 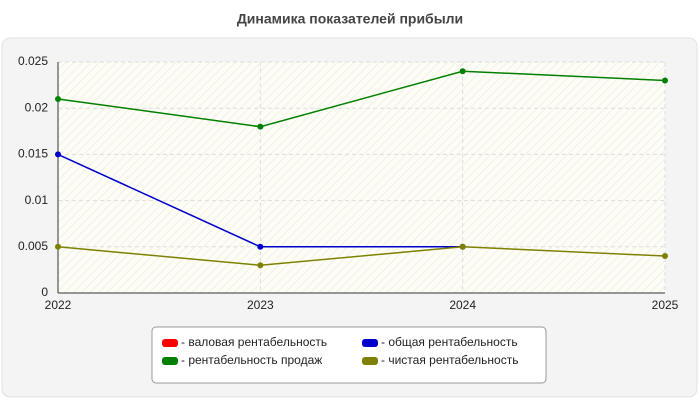 What do you see at coordinates (58, 305) in the screenshot?
I see `x-tick-label: 2022` at bounding box center [58, 305].